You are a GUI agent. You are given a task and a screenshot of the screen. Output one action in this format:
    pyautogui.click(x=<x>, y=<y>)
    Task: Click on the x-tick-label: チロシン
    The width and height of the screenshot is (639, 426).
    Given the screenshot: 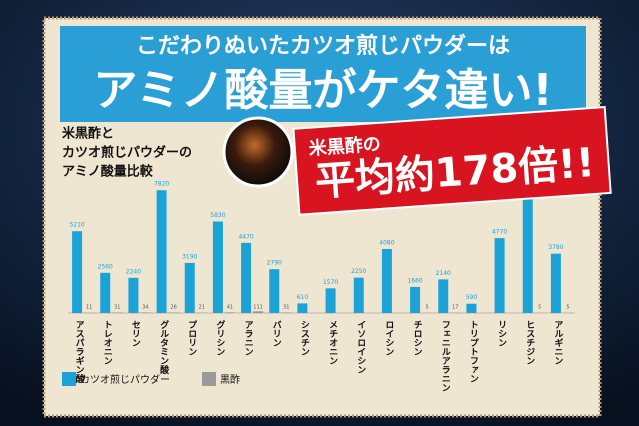 What is the action you would take?
    pyautogui.click(x=417, y=338)
    